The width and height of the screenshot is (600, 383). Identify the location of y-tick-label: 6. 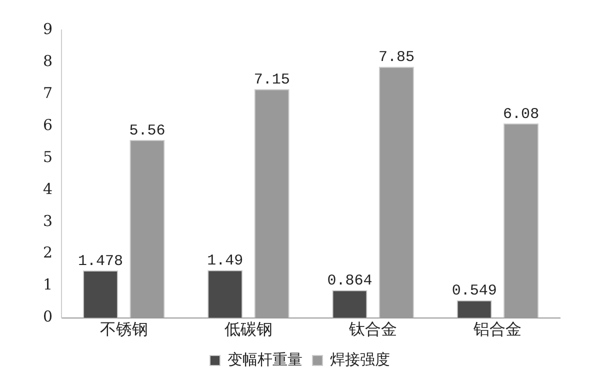
(47, 125).